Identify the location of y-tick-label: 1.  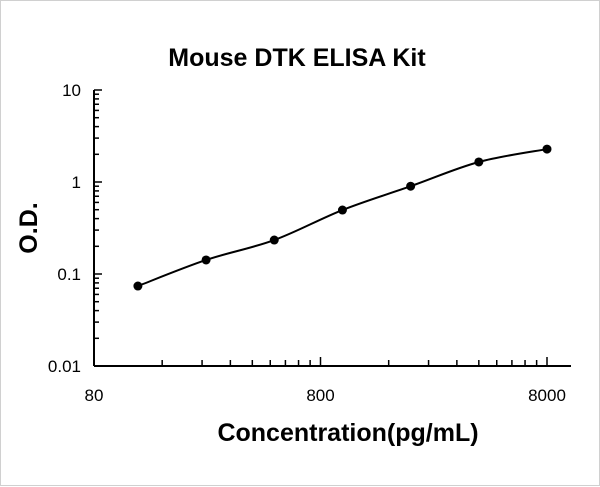
(76, 182).